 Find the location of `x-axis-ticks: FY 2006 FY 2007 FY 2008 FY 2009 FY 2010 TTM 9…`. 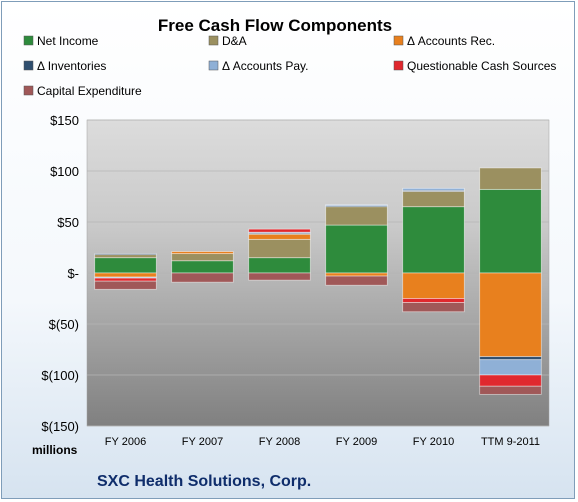

x-axis-ticks: FY 2006 FY 2007 FY 2008 FY 2009 FY 2010 TTM 9… is located at coordinates (322, 442).